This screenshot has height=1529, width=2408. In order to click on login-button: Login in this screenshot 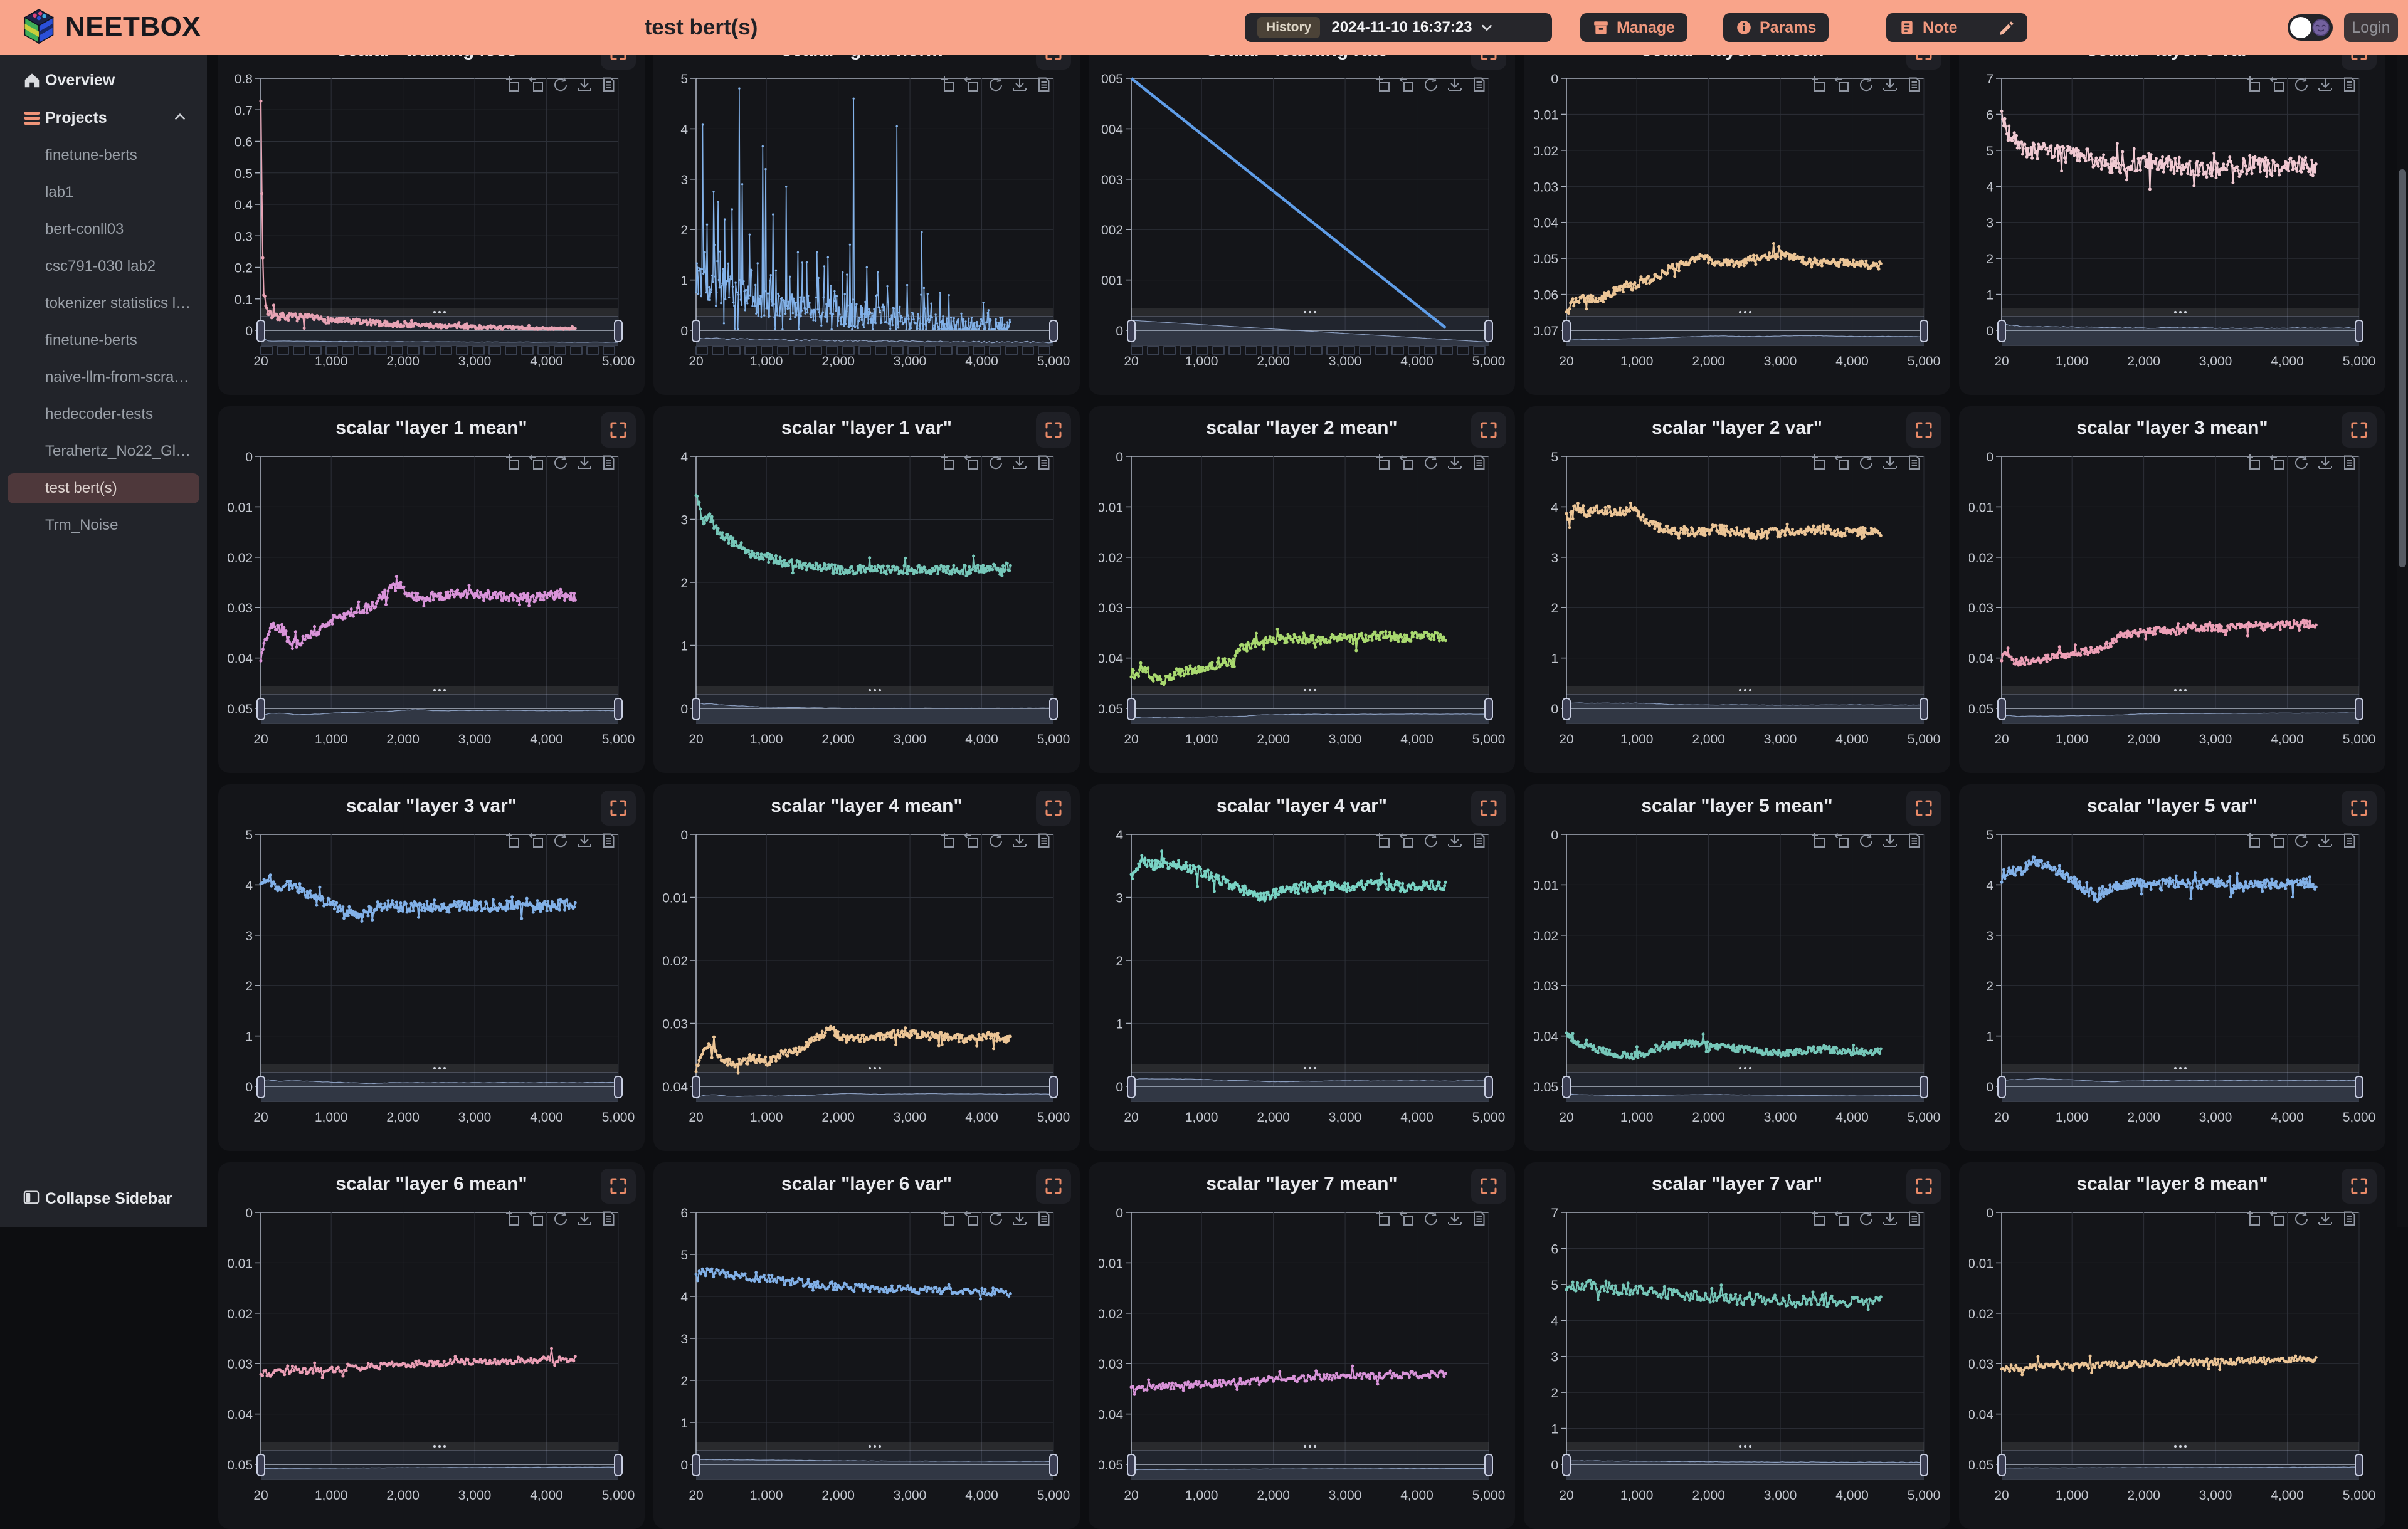, I will do `click(2371, 27)`.